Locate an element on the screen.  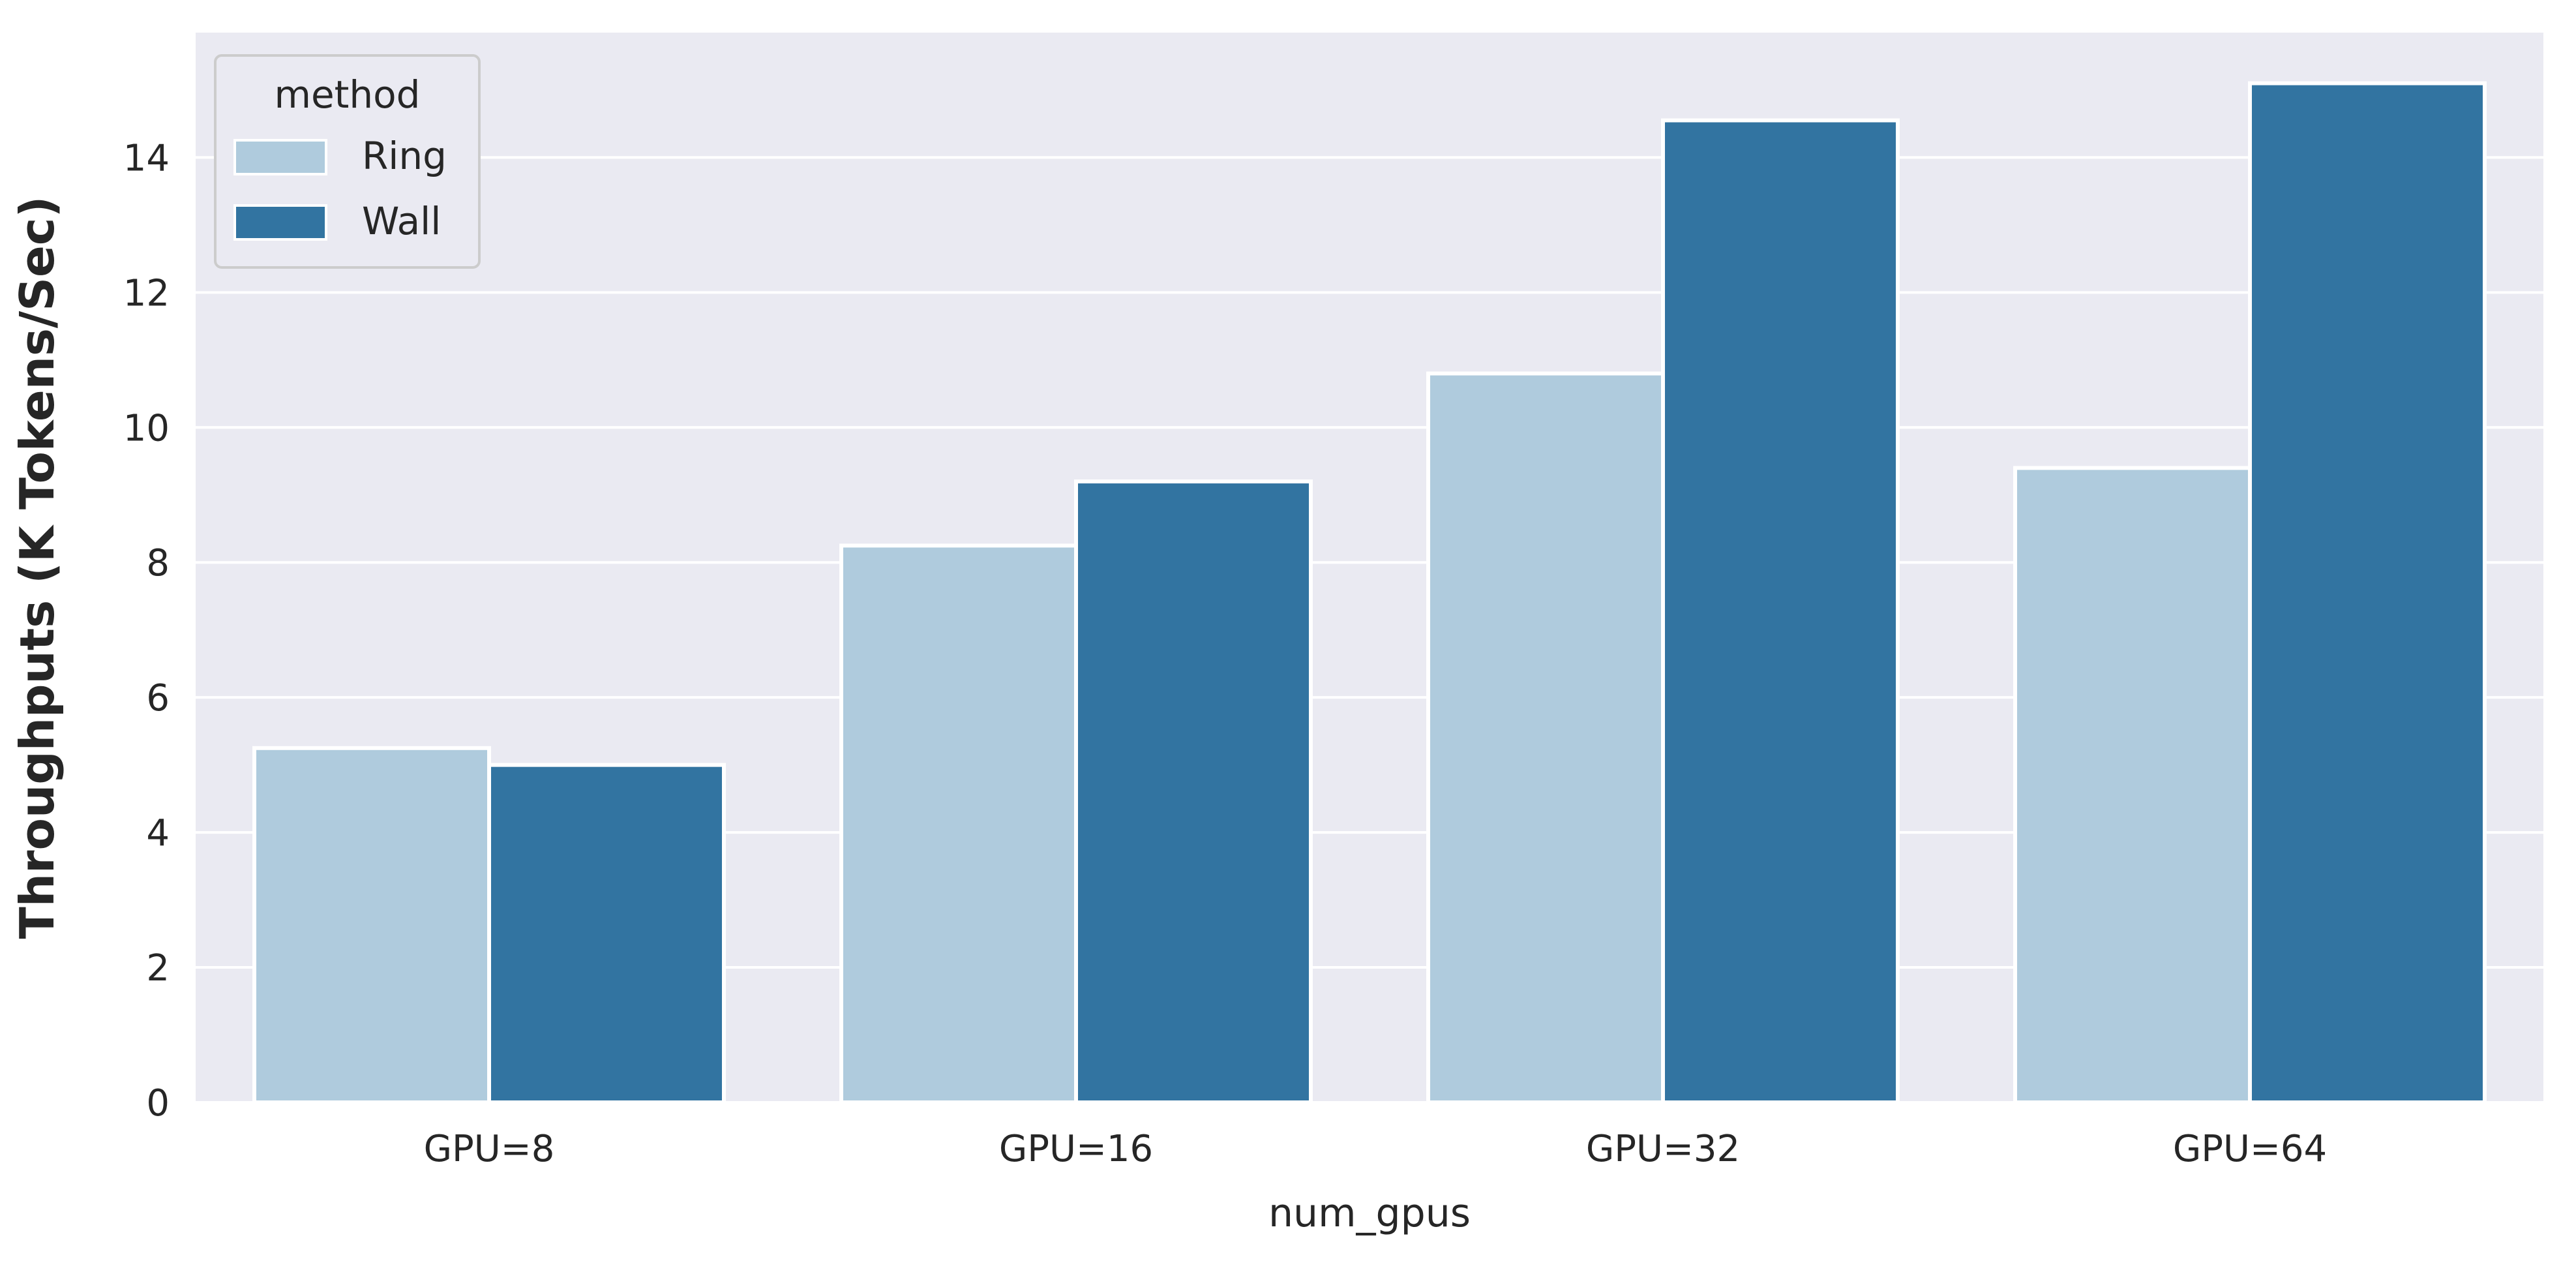
legend-swatch-ring is located at coordinates (280, 157).